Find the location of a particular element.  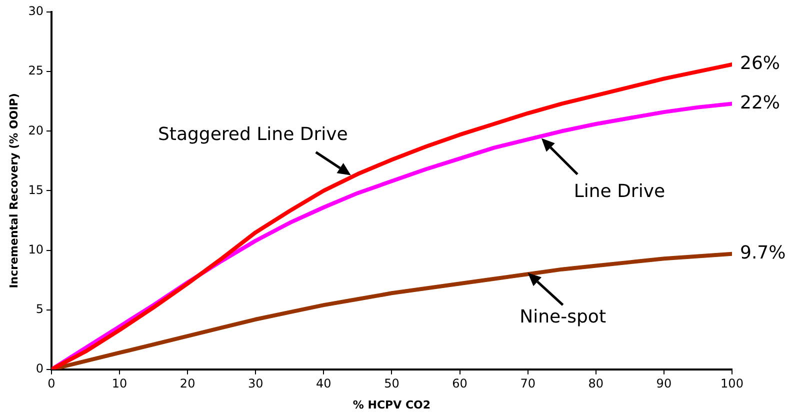

x-tick-label: 100 is located at coordinates (732, 383).